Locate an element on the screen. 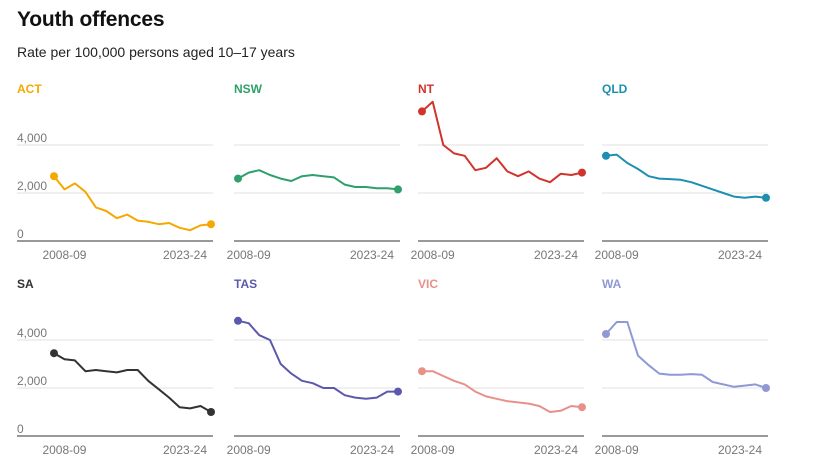 The height and width of the screenshot is (470, 831). x-tick-label-act-end: 2023-24 is located at coordinates (185, 255).